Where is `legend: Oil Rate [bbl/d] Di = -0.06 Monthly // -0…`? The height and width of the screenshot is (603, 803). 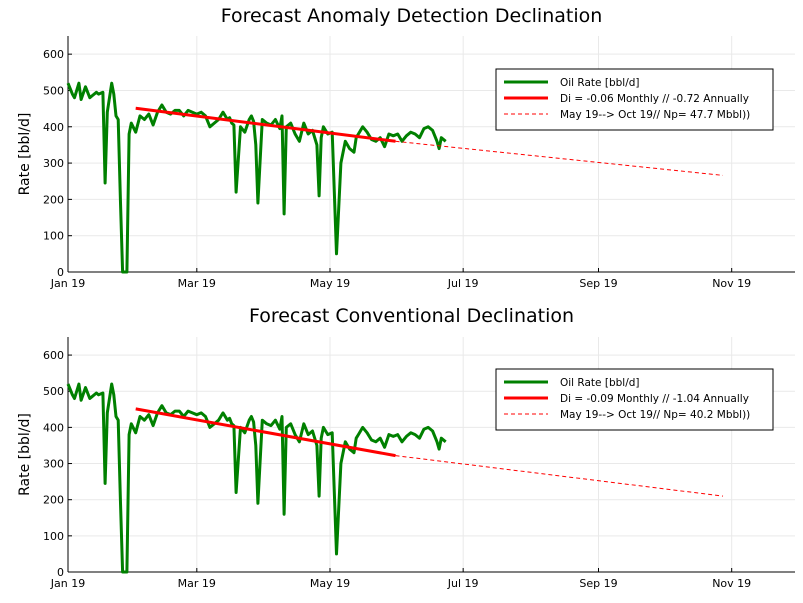 legend: Oil Rate [bbl/d] Di = -0.06 Monthly // -0… is located at coordinates (634, 99).